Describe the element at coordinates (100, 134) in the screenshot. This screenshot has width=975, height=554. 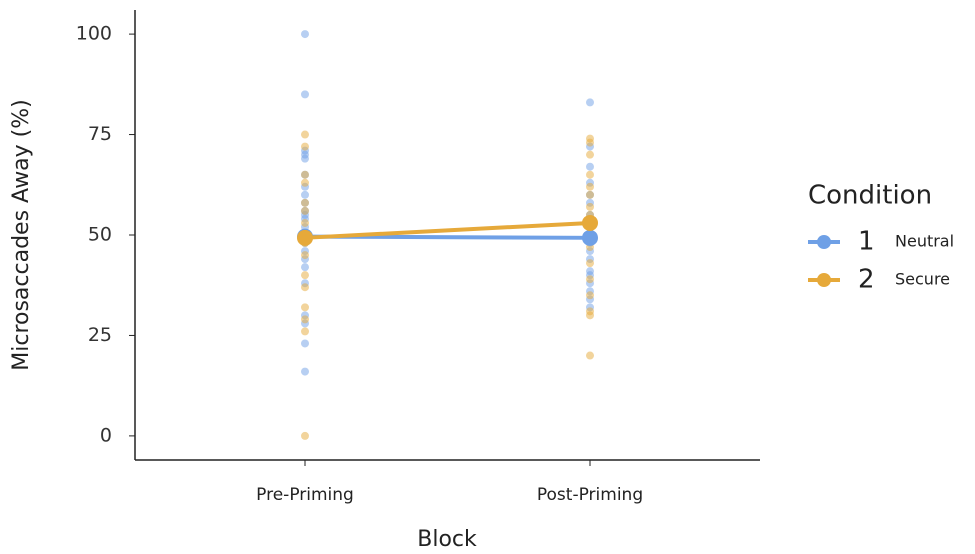
I see `y-tick-label: 75` at that location.